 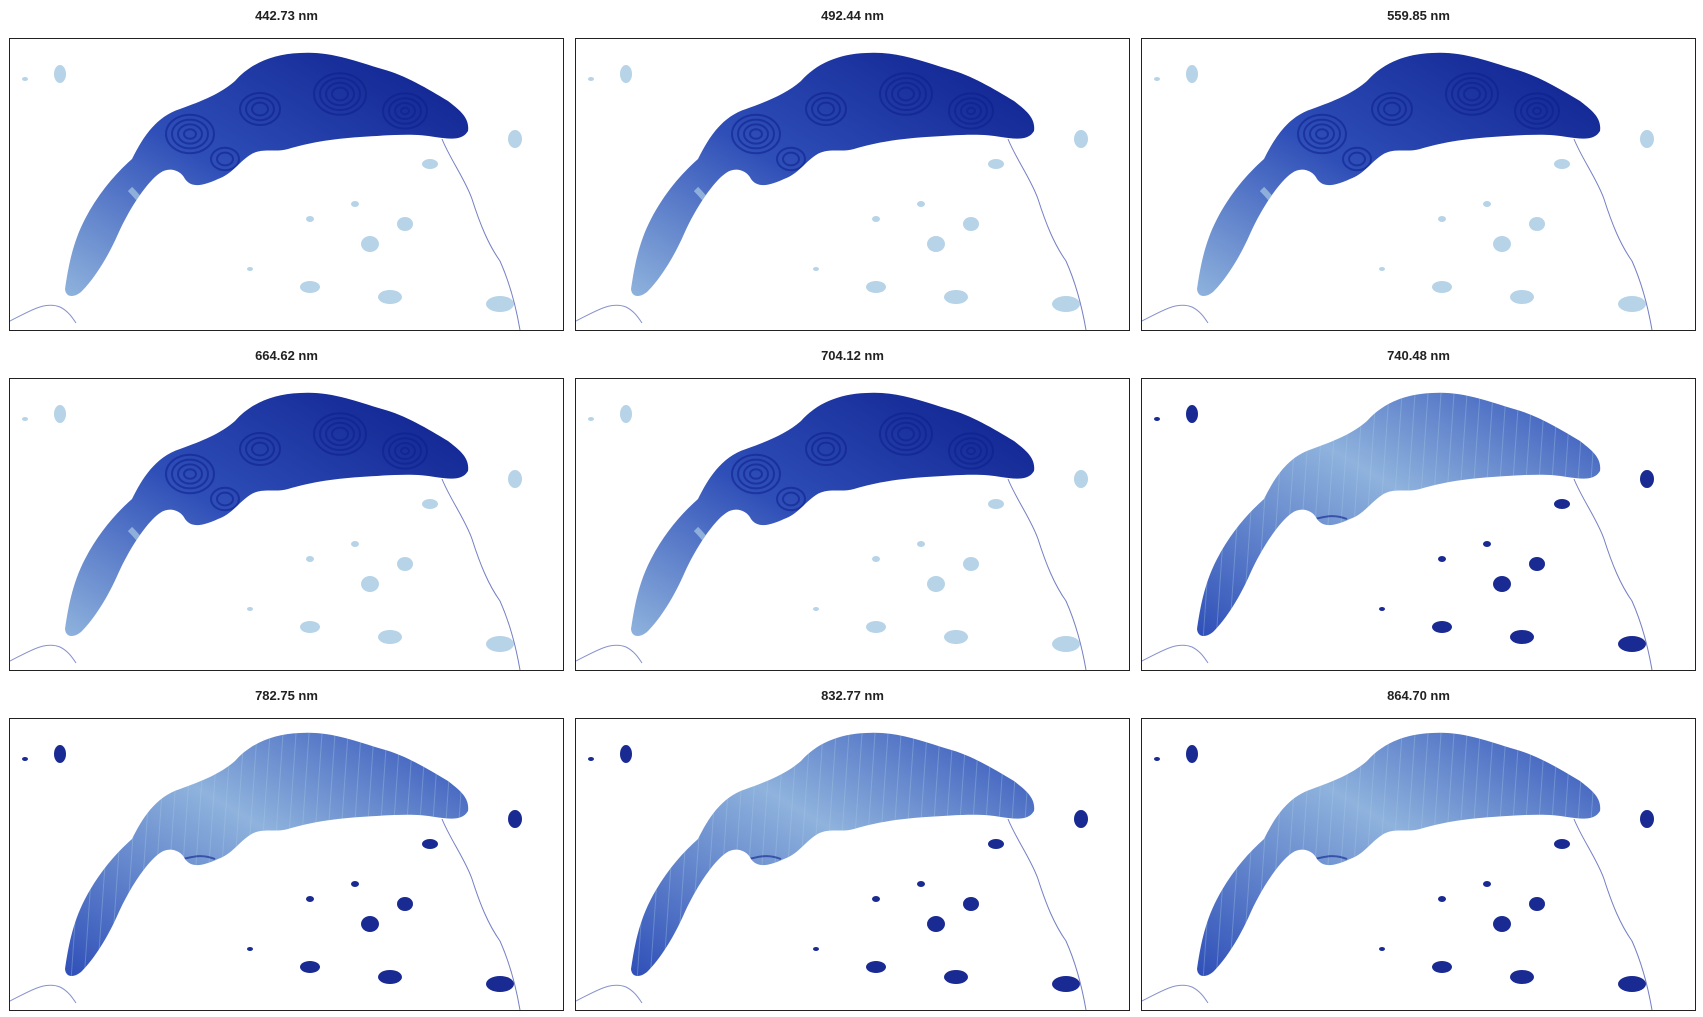 I want to click on panel-title: 664.62 nm, so click(x=286, y=355).